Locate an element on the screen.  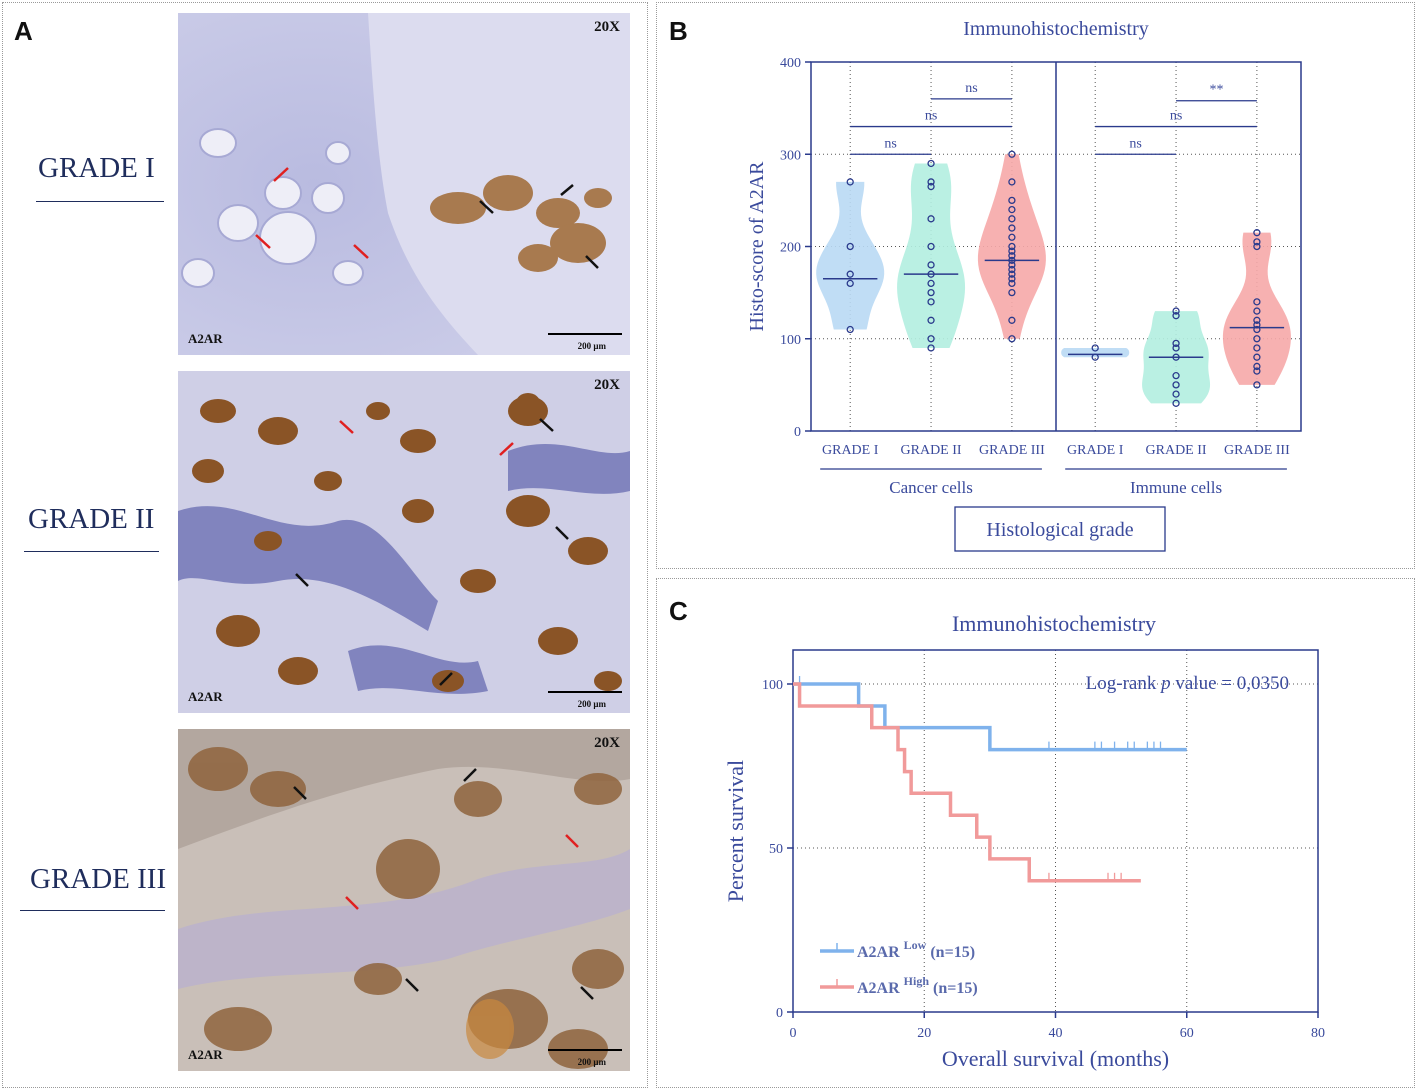
y-axis-label: Histo-score of A2AR is located at coordinates (757, 246).